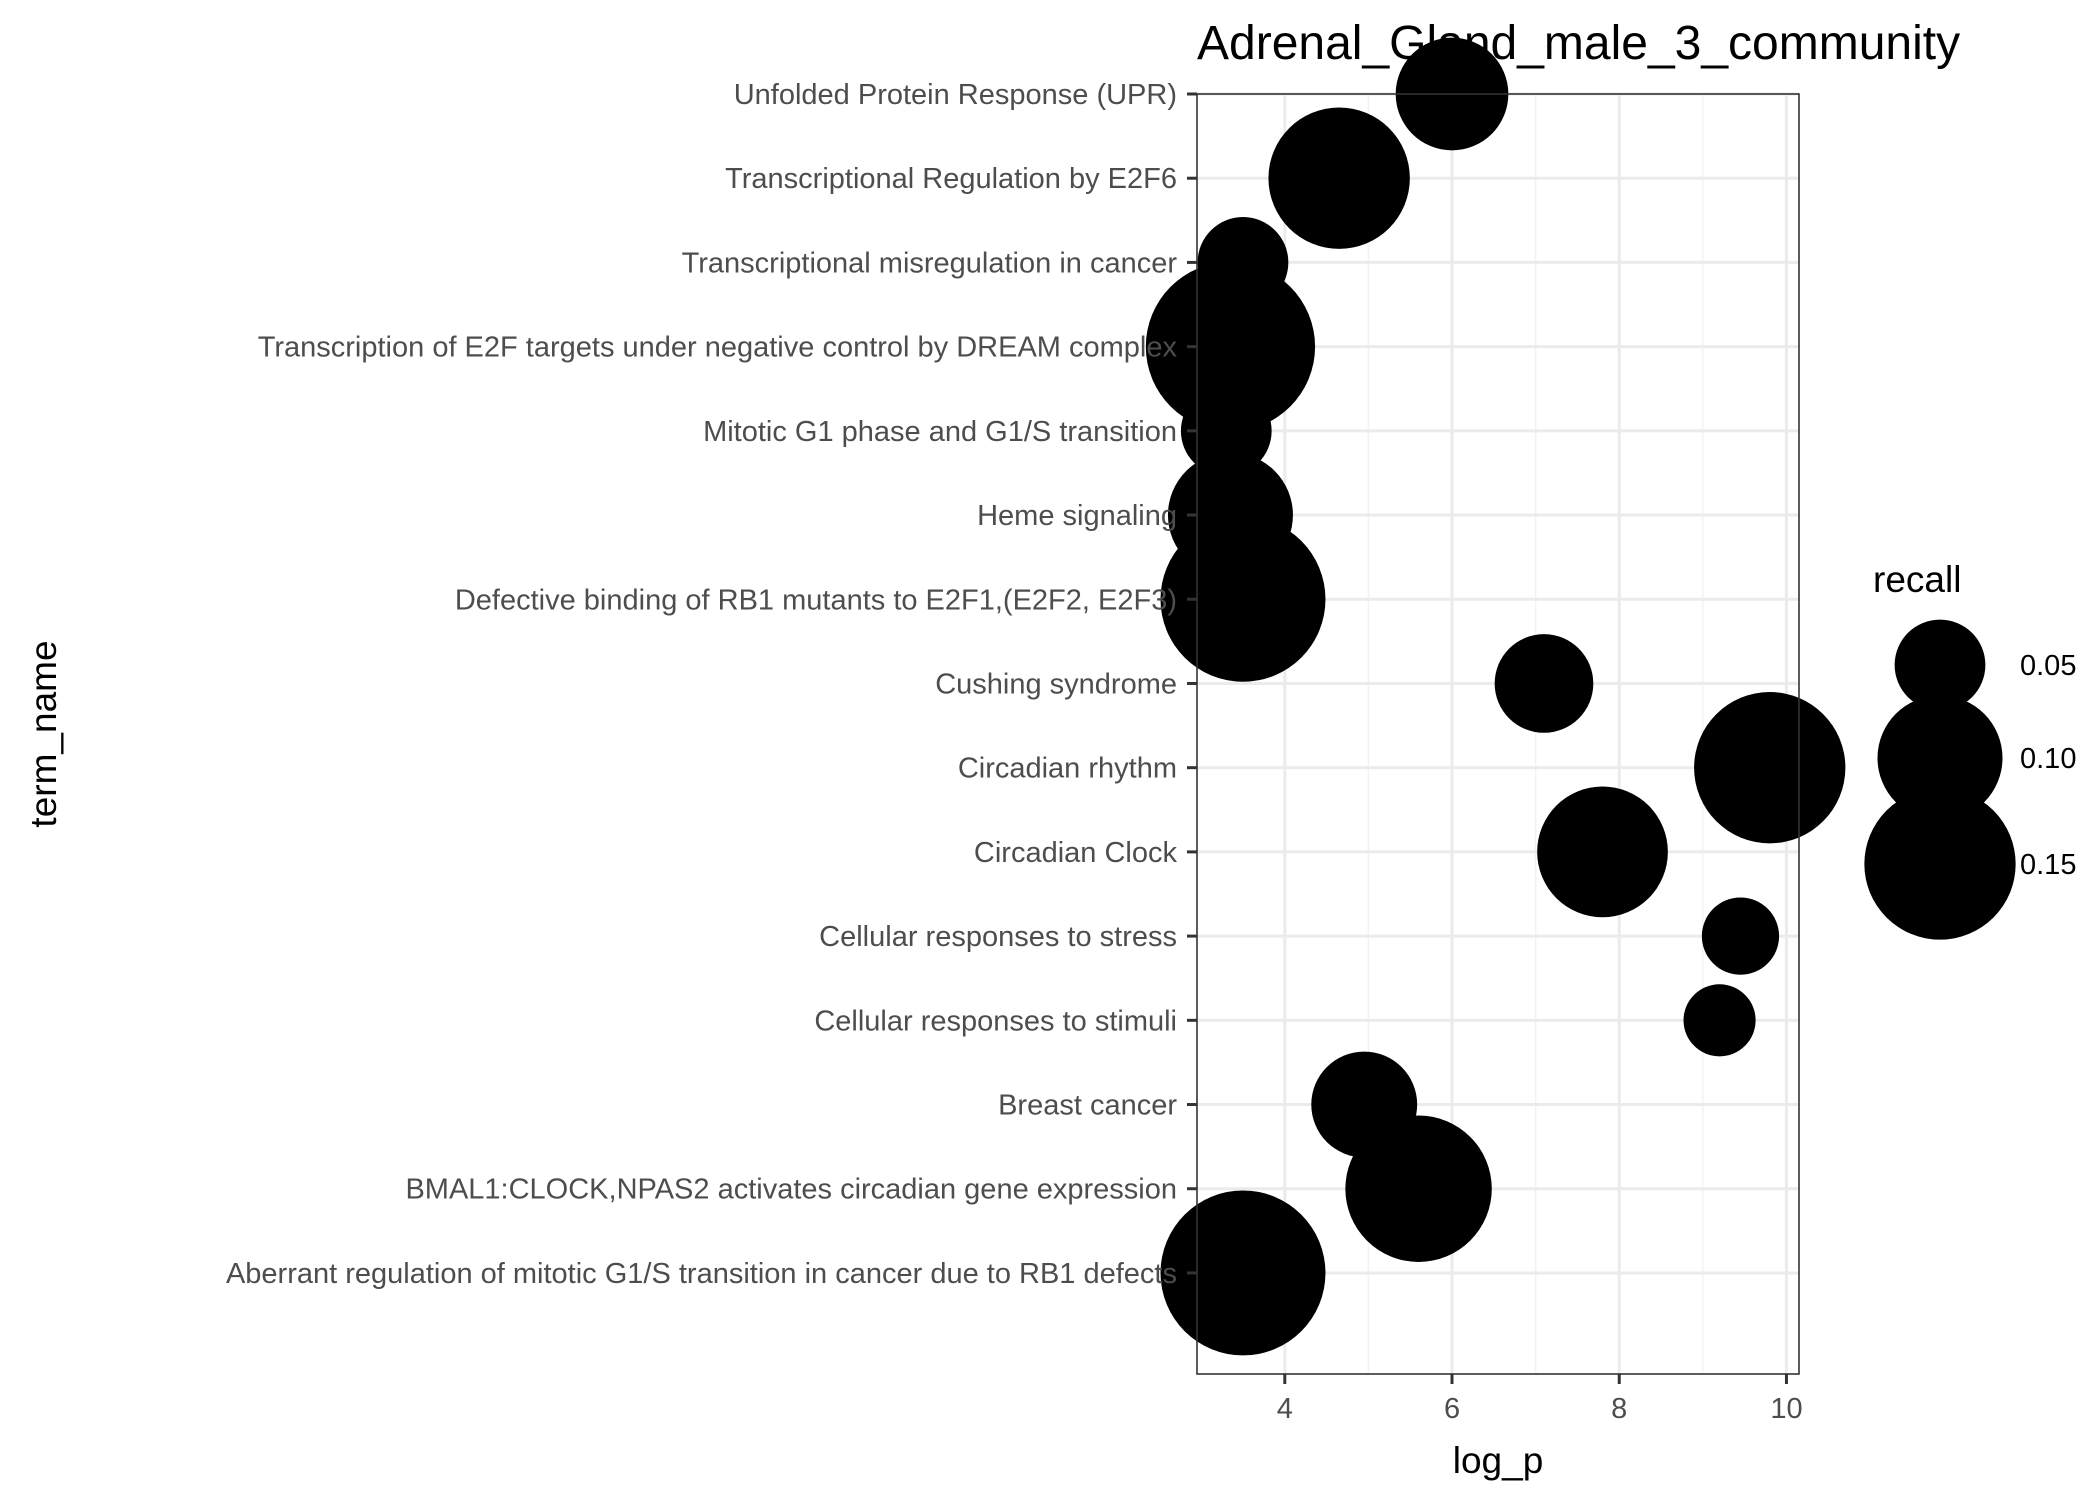 The image size is (2100, 1499). I want to click on legend-label: 0.05, so click(2048, 666).